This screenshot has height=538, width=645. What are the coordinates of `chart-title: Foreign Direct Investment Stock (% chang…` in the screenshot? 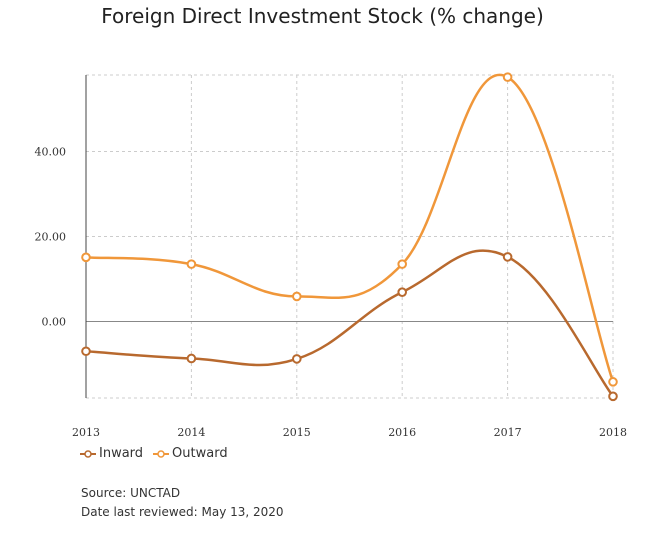 It's located at (322, 16).